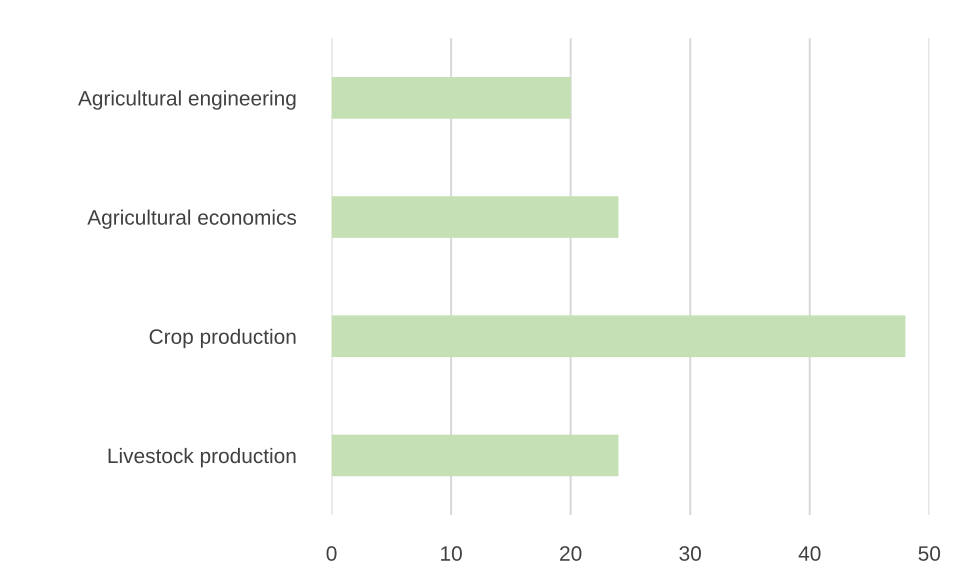  What do you see at coordinates (929, 553) in the screenshot?
I see `x-tick-label: 50` at bounding box center [929, 553].